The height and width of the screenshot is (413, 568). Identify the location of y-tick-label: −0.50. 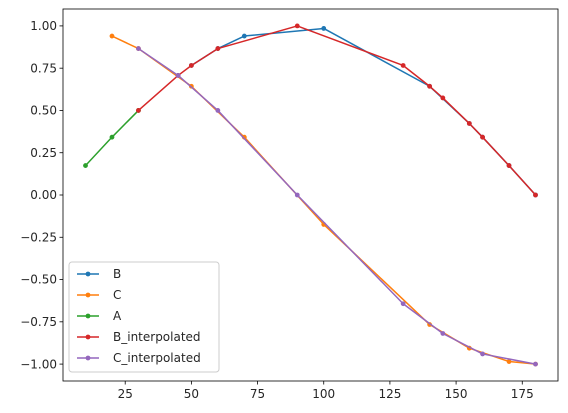
(38, 280).